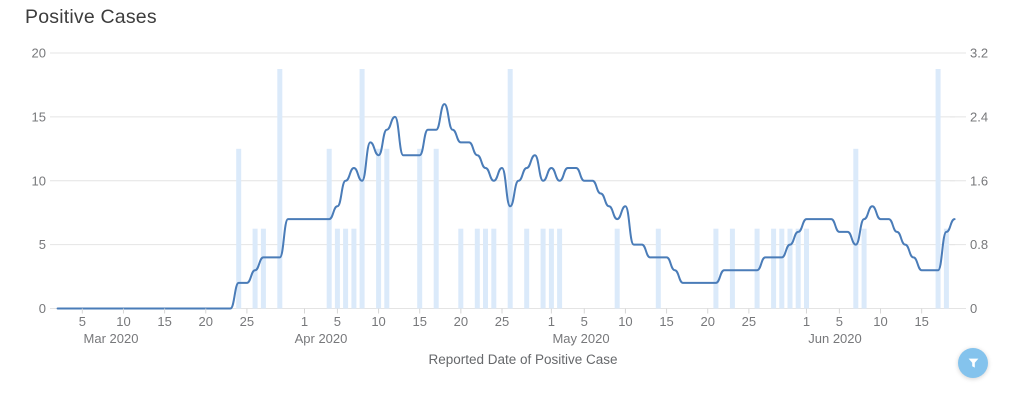 This screenshot has height=402, width=1023. Describe the element at coordinates (321, 338) in the screenshot. I see `svg-text: Apr 2020` at that location.